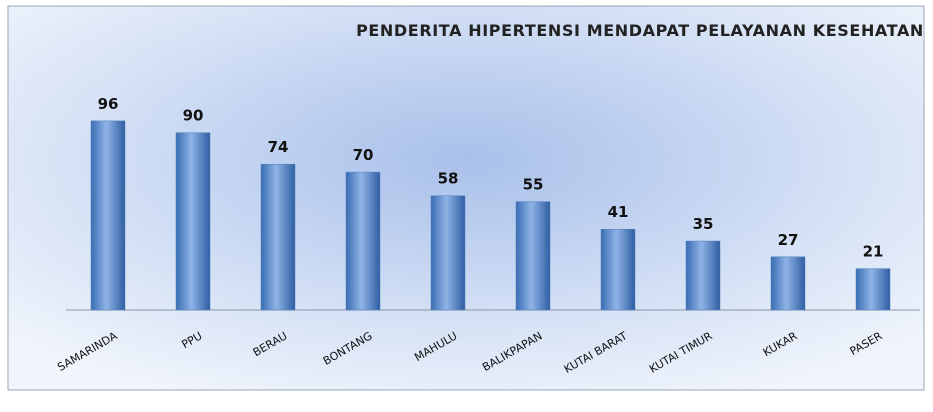 The height and width of the screenshot is (412, 933). I want to click on value-label: 21, so click(873, 252).